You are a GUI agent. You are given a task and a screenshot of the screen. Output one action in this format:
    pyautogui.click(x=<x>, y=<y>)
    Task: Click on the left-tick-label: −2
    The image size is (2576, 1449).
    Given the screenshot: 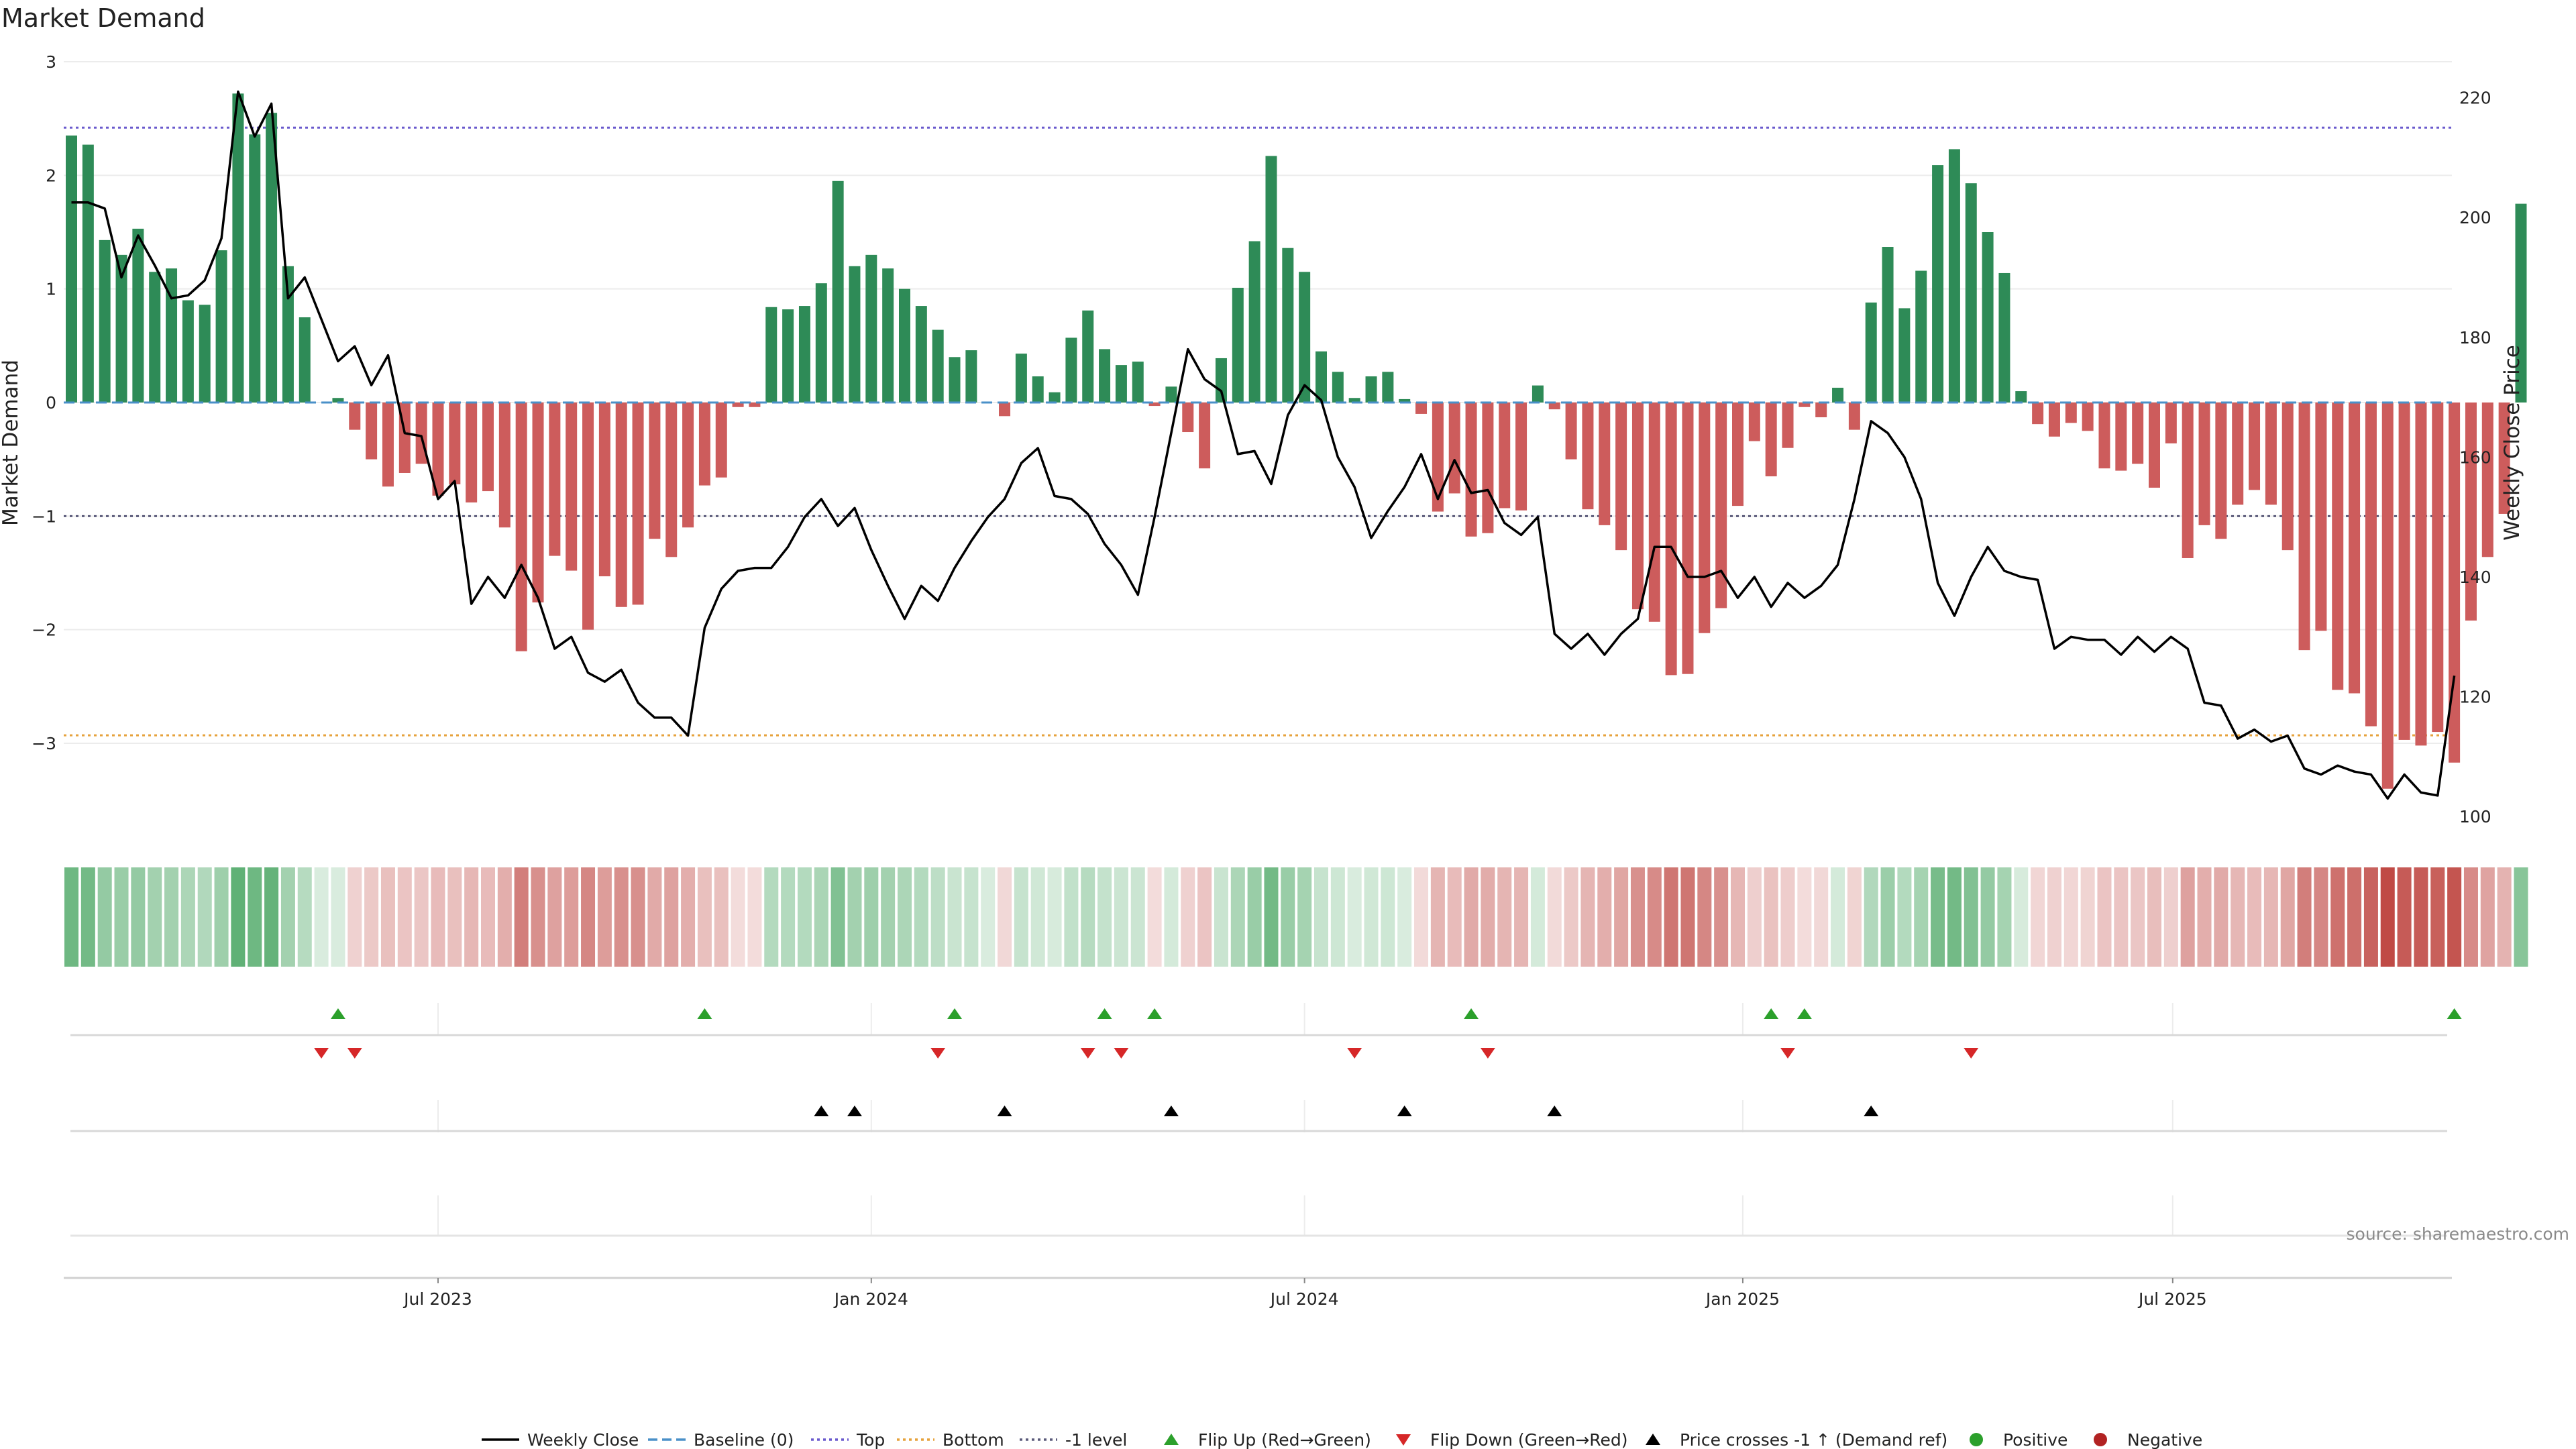 What is the action you would take?
    pyautogui.click(x=44, y=630)
    